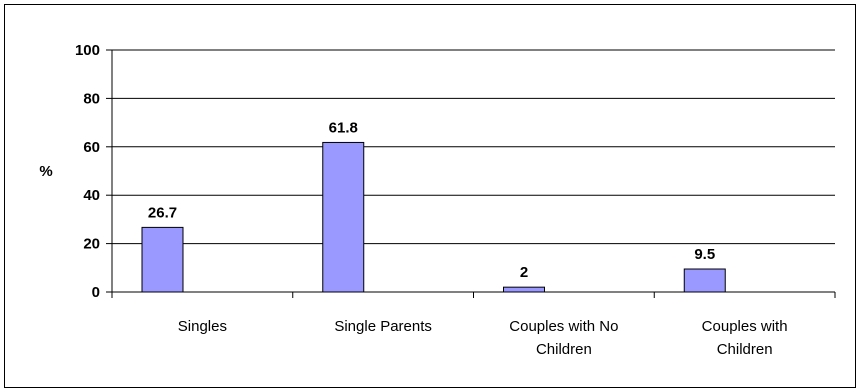 The height and width of the screenshot is (392, 861). I want to click on y-tick-label: 80, so click(91, 98).